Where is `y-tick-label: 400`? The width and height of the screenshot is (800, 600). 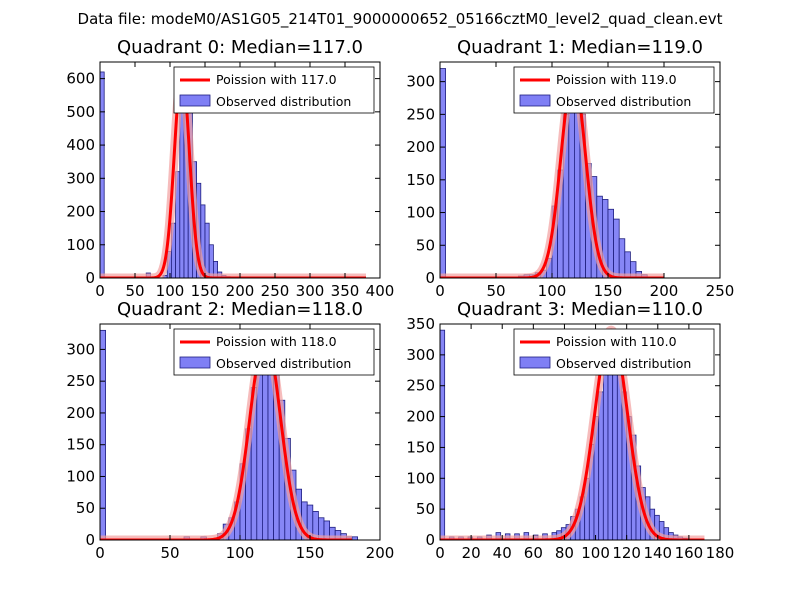 y-tick-label: 400 is located at coordinates (80, 145).